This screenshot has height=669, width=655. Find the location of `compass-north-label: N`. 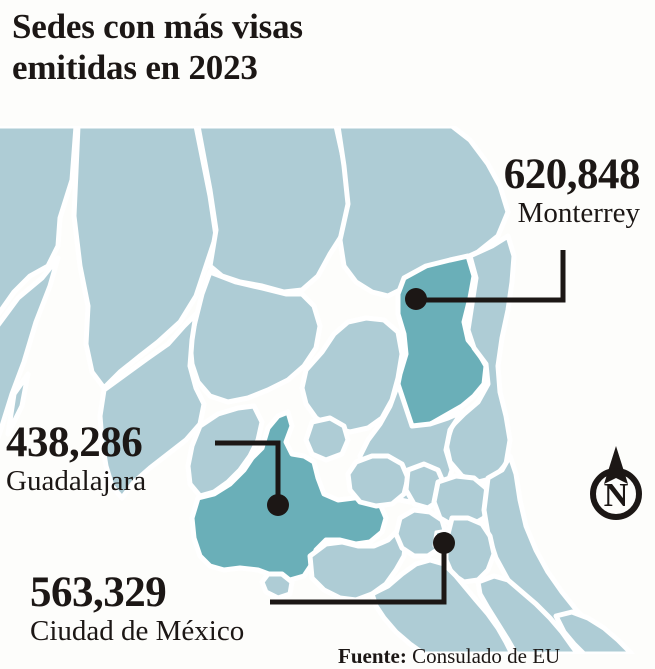

compass-north-label: N is located at coordinates (616, 495).